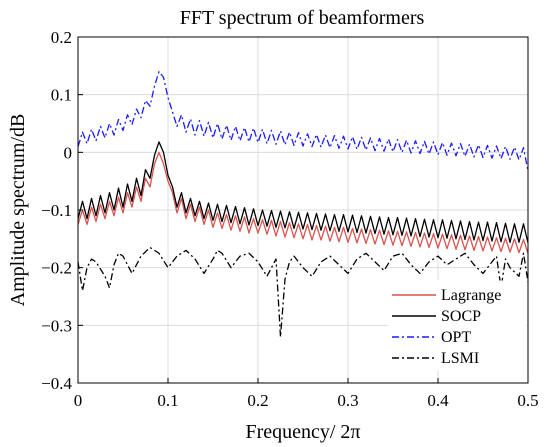  Describe the element at coordinates (78, 400) in the screenshot. I see `x-tick-label: 0` at that location.